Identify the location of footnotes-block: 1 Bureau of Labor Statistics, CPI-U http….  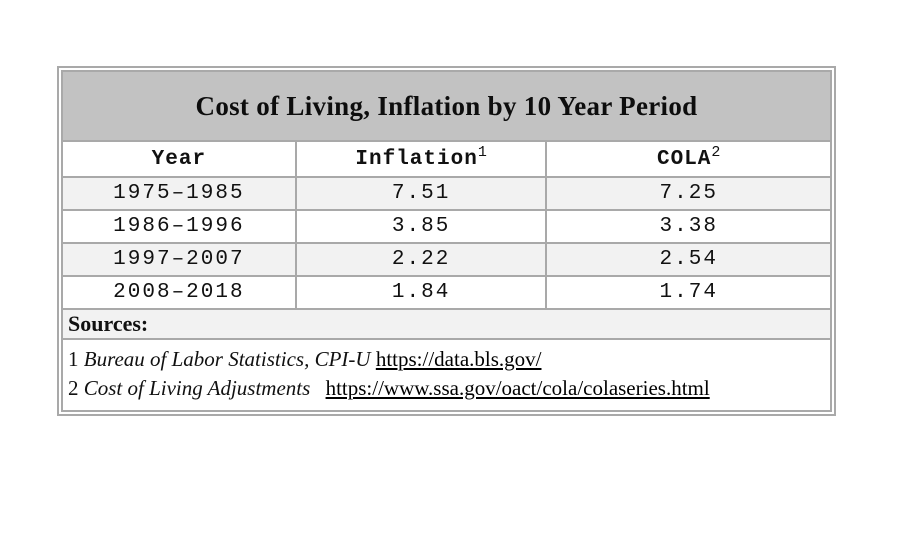
(446, 375).